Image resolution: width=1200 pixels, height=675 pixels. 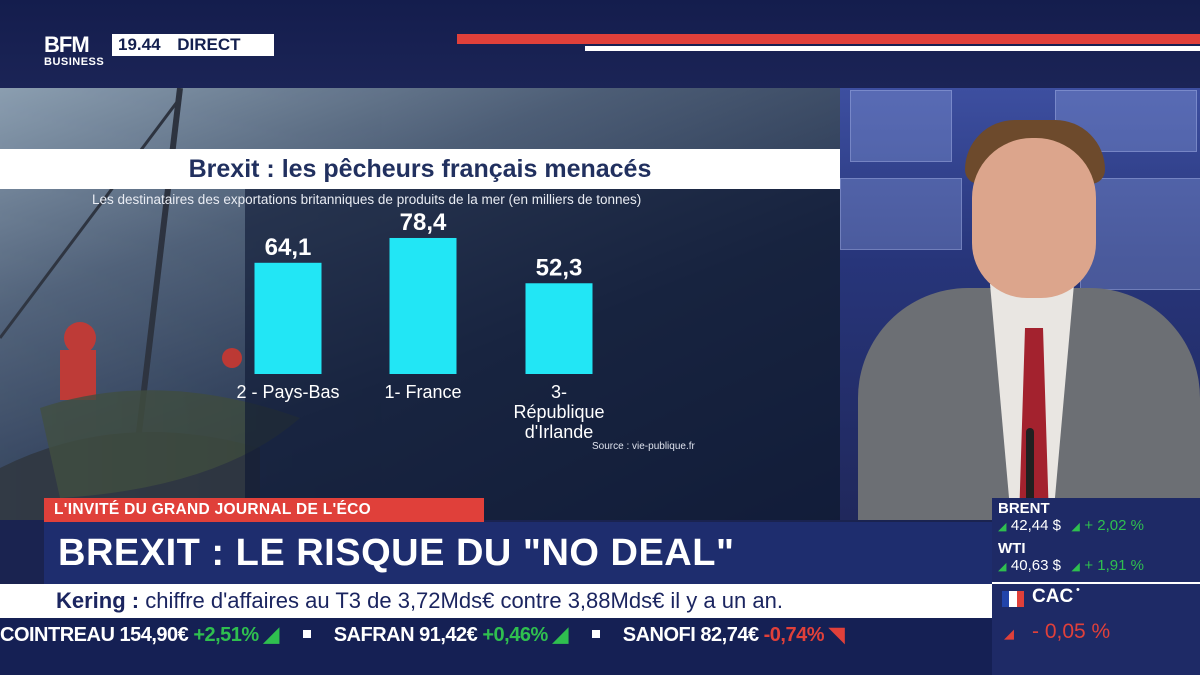 What do you see at coordinates (67, 44) in the screenshot?
I see `logo-top: BFM` at bounding box center [67, 44].